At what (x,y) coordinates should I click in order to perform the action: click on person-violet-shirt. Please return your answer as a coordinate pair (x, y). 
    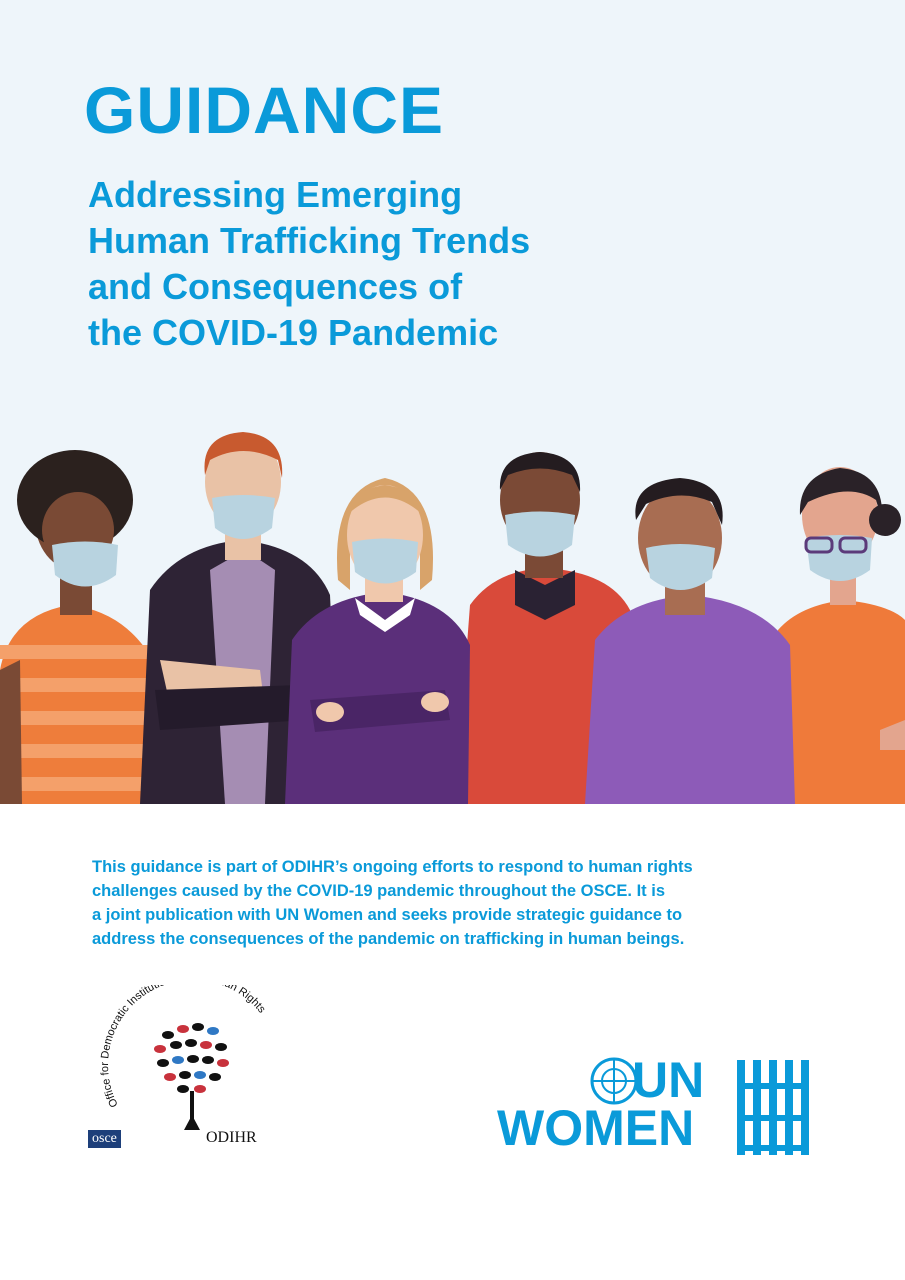
    Looking at the image, I should click on (690, 641).